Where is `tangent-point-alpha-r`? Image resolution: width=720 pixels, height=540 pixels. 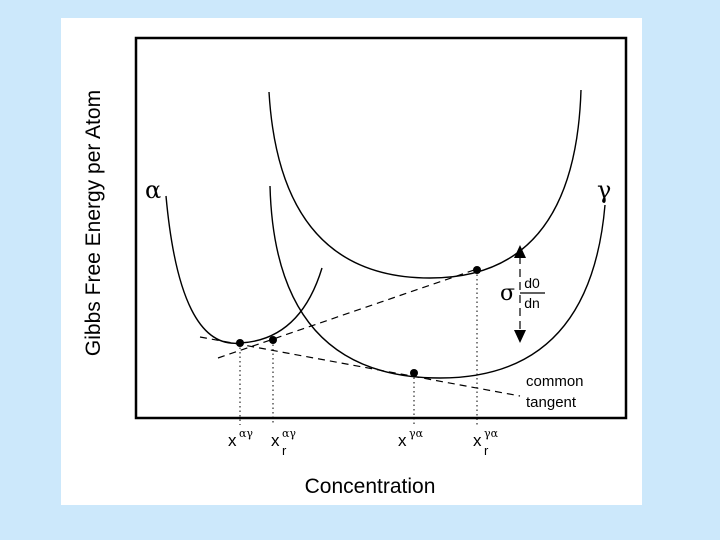
tangent-point-alpha-r is located at coordinates (273, 340).